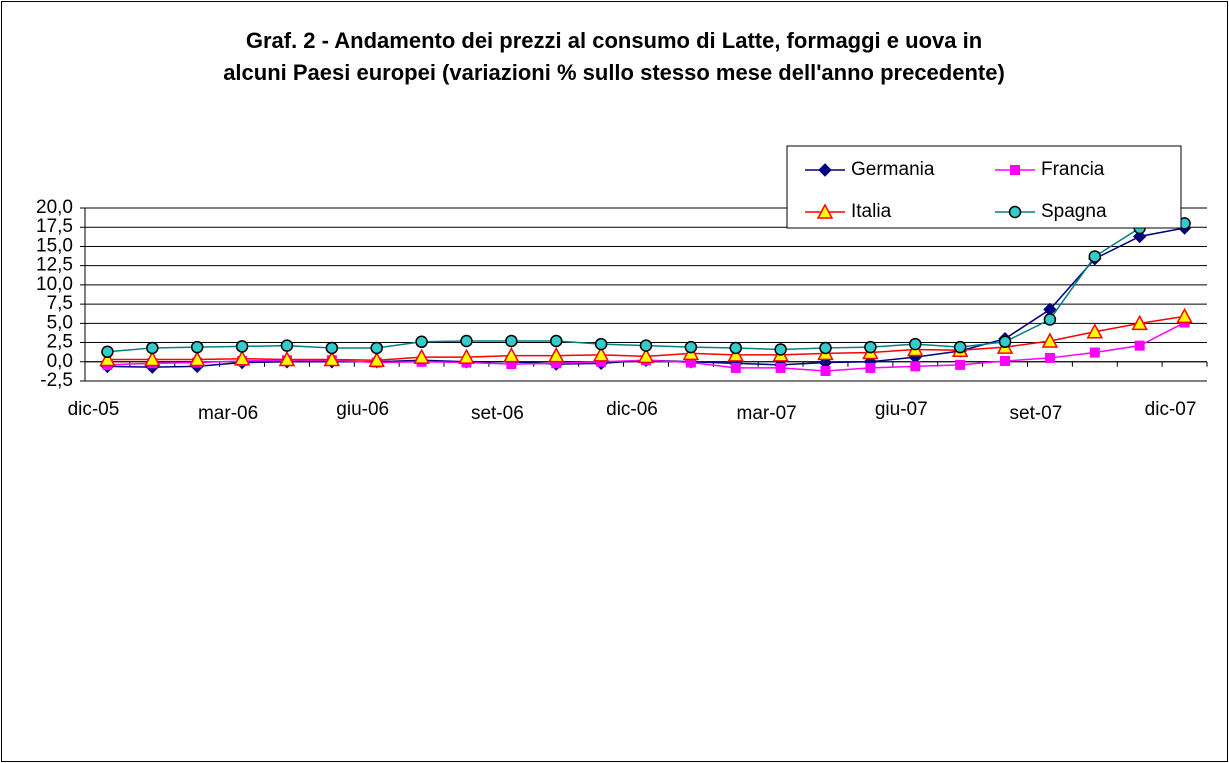  What do you see at coordinates (984, 187) in the screenshot?
I see `legend-box` at bounding box center [984, 187].